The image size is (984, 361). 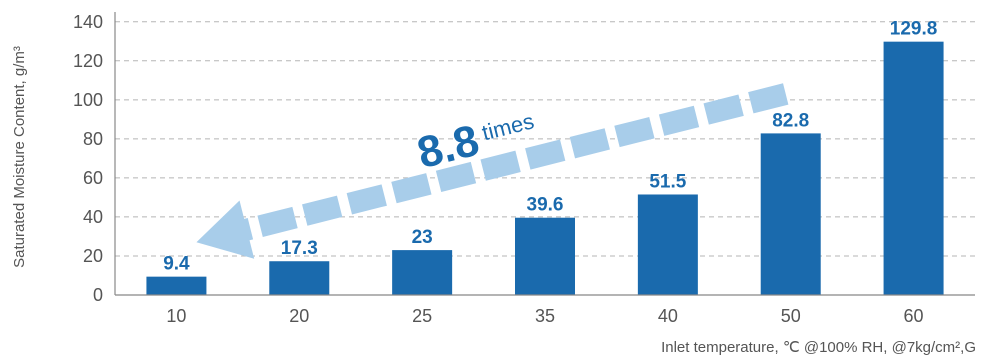 I want to click on x-tick-labels: 10 20 25 35 40 50 60, so click(x=544, y=316).